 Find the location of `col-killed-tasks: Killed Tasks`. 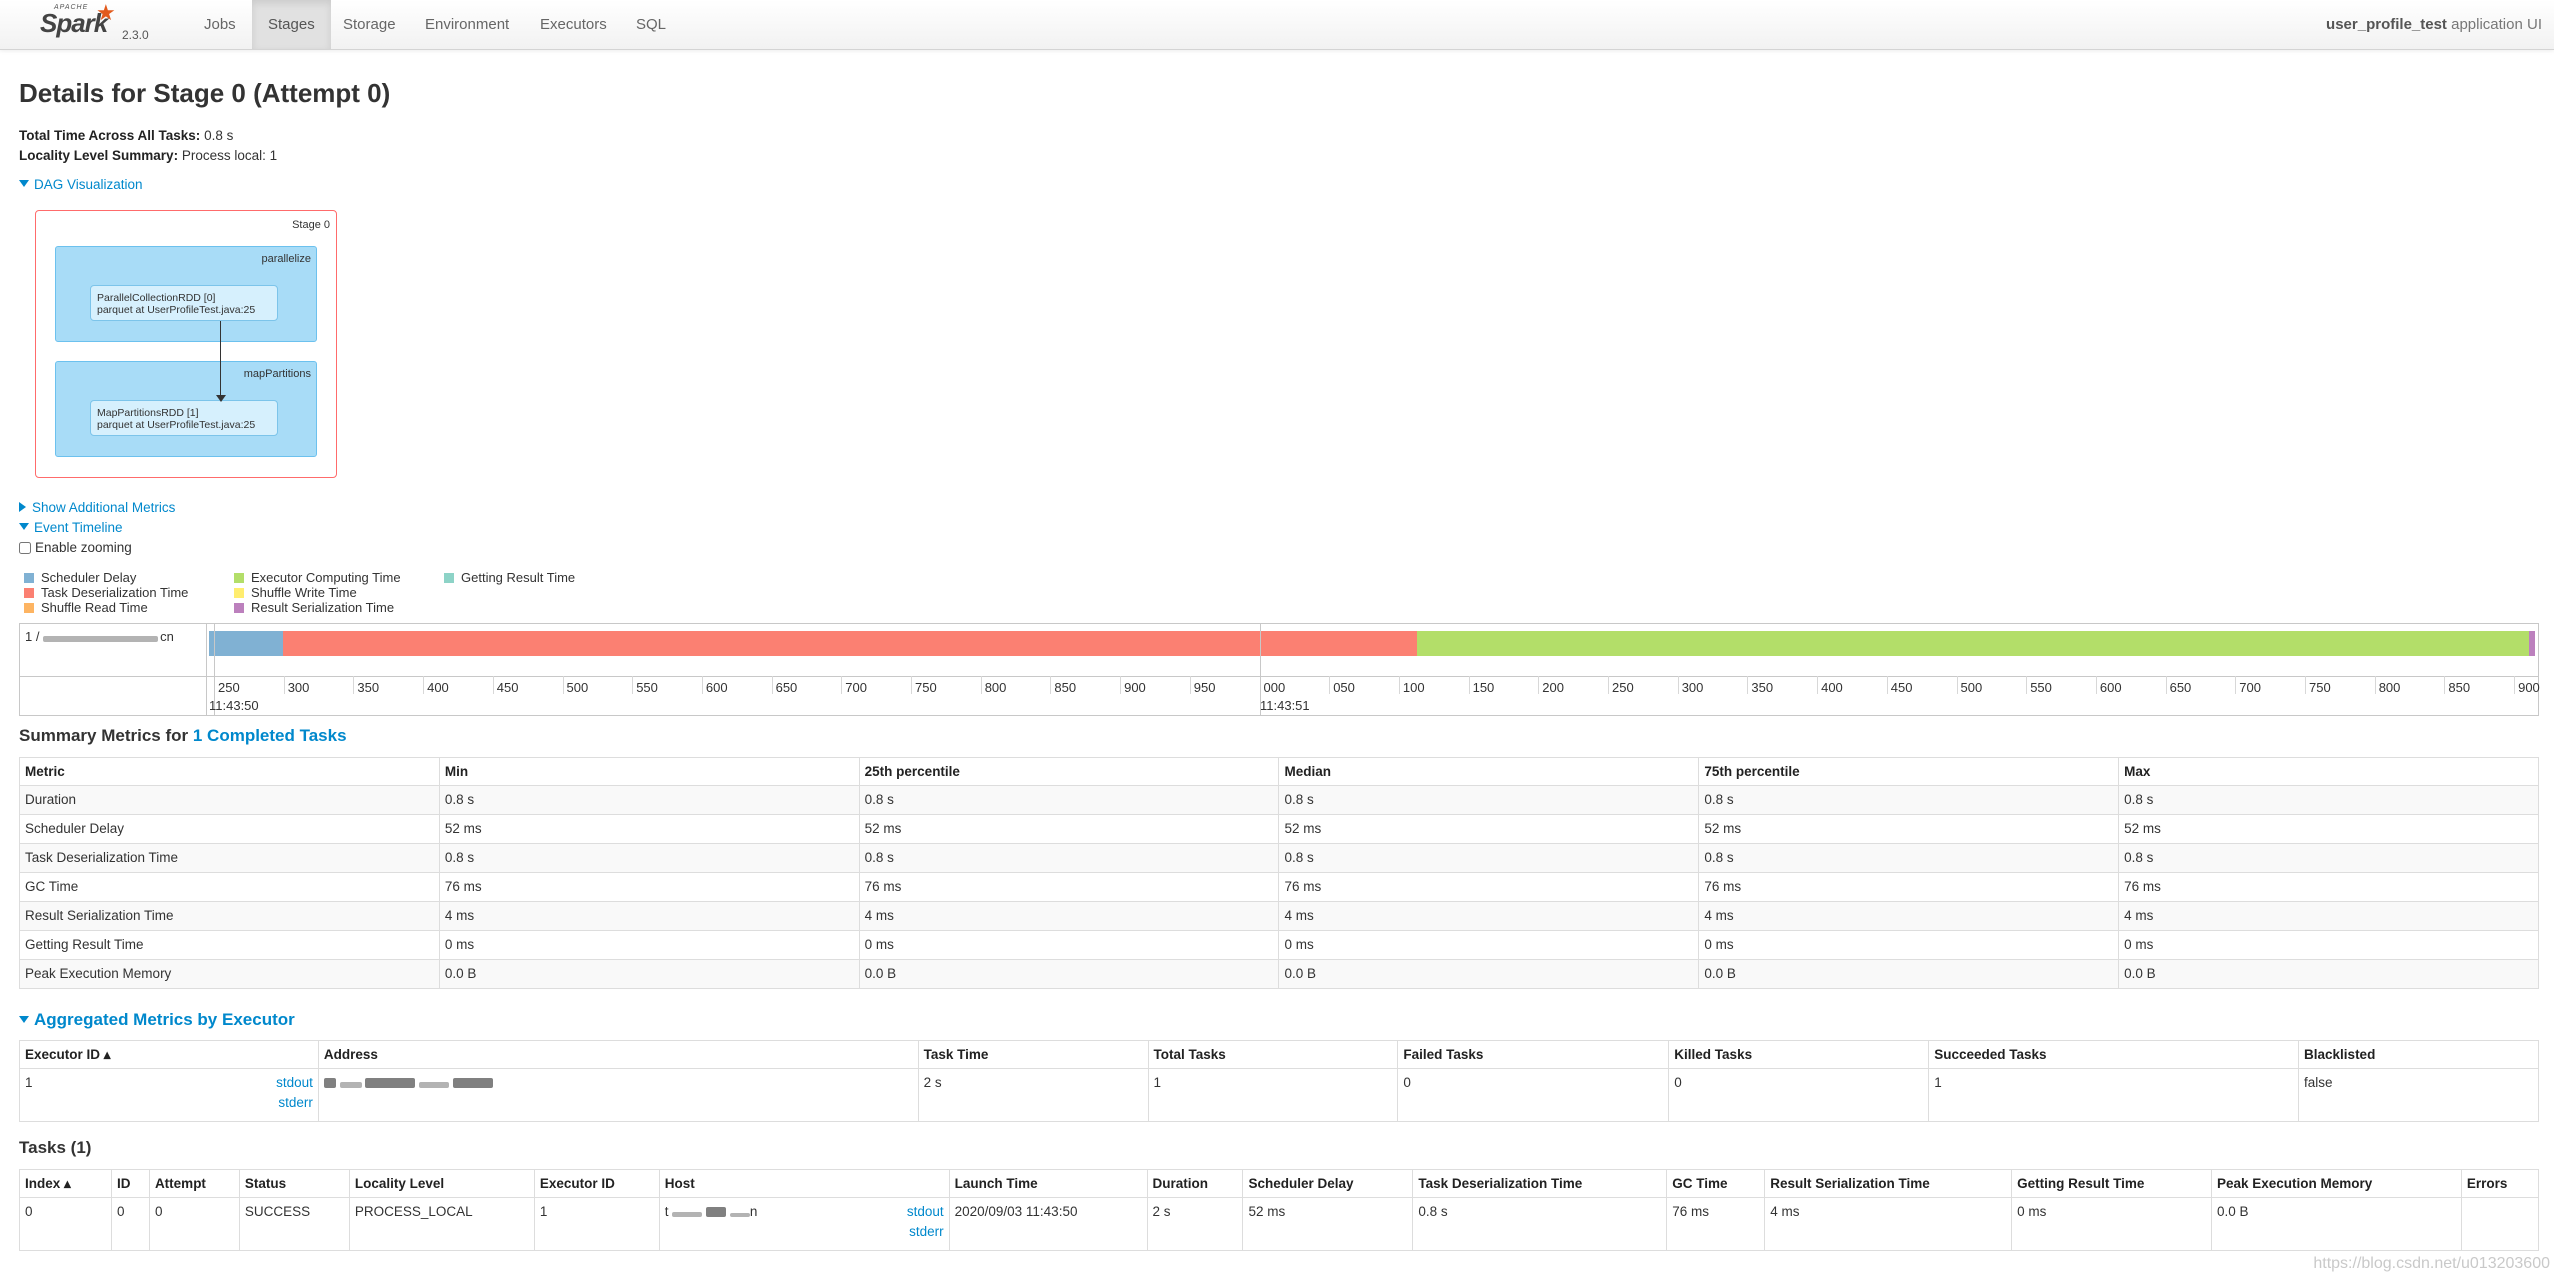

col-killed-tasks: Killed Tasks is located at coordinates (1799, 1054).